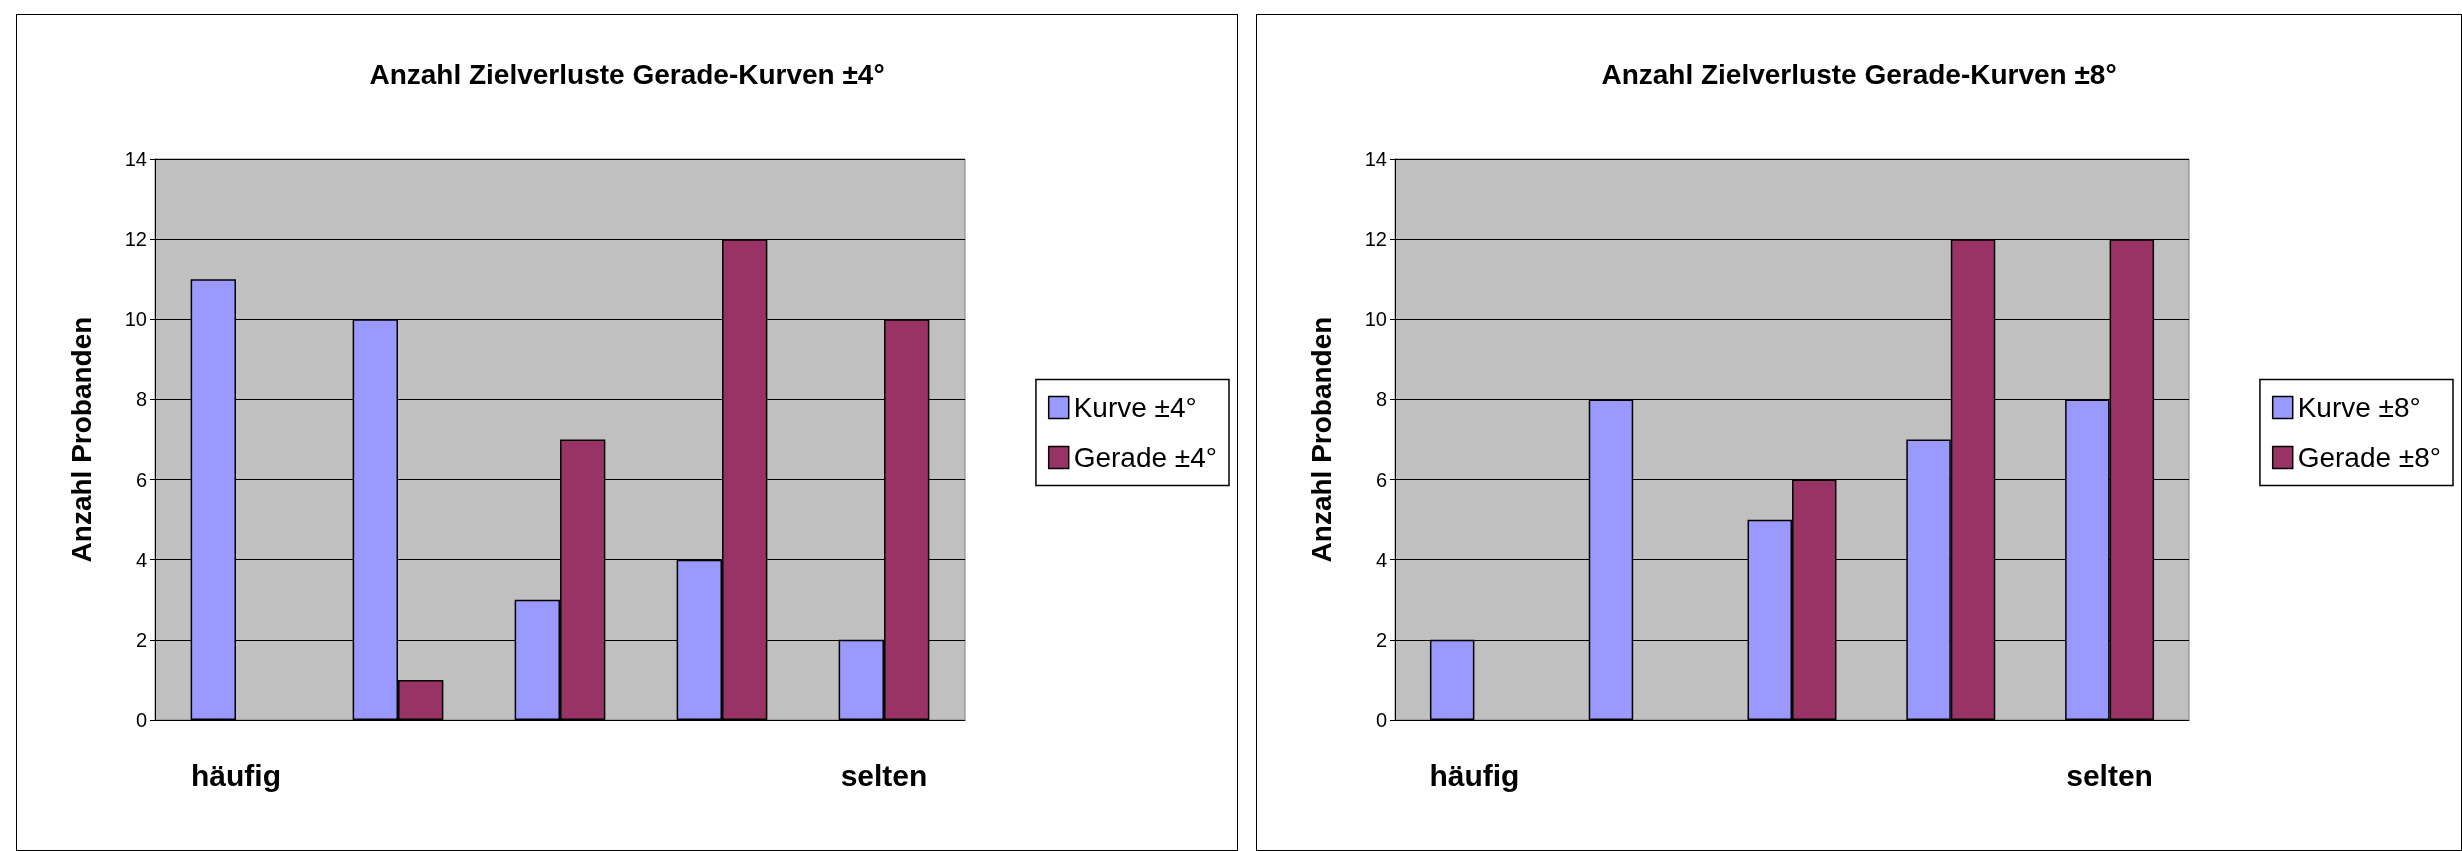 Image resolution: width=2462 pixels, height=851 pixels. What do you see at coordinates (1145, 457) in the screenshot?
I see `legend-label: Gerade ±4°` at bounding box center [1145, 457].